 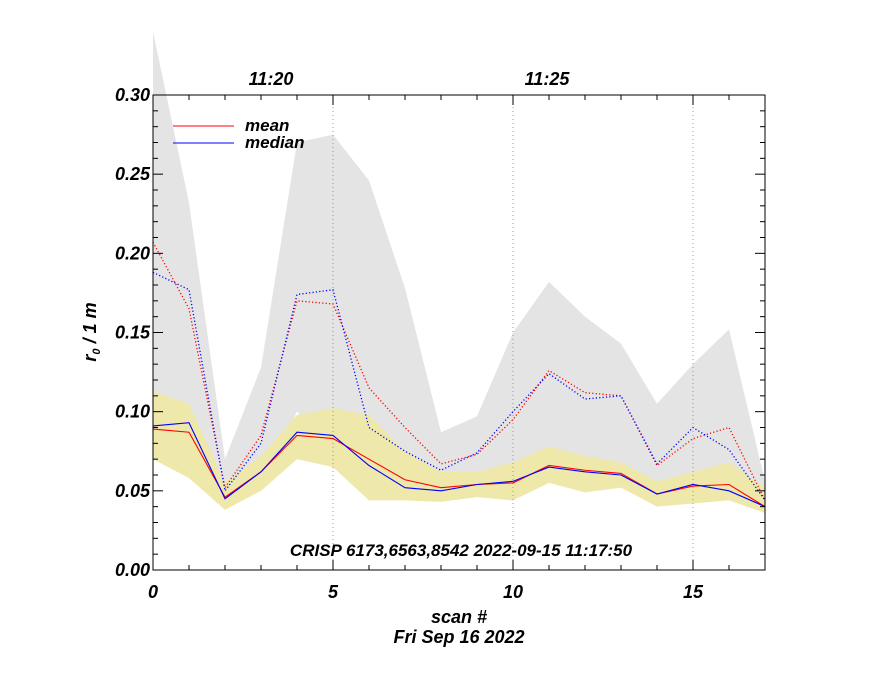 I want to click on y-axis-label-sub: 0, so click(x=97, y=351).